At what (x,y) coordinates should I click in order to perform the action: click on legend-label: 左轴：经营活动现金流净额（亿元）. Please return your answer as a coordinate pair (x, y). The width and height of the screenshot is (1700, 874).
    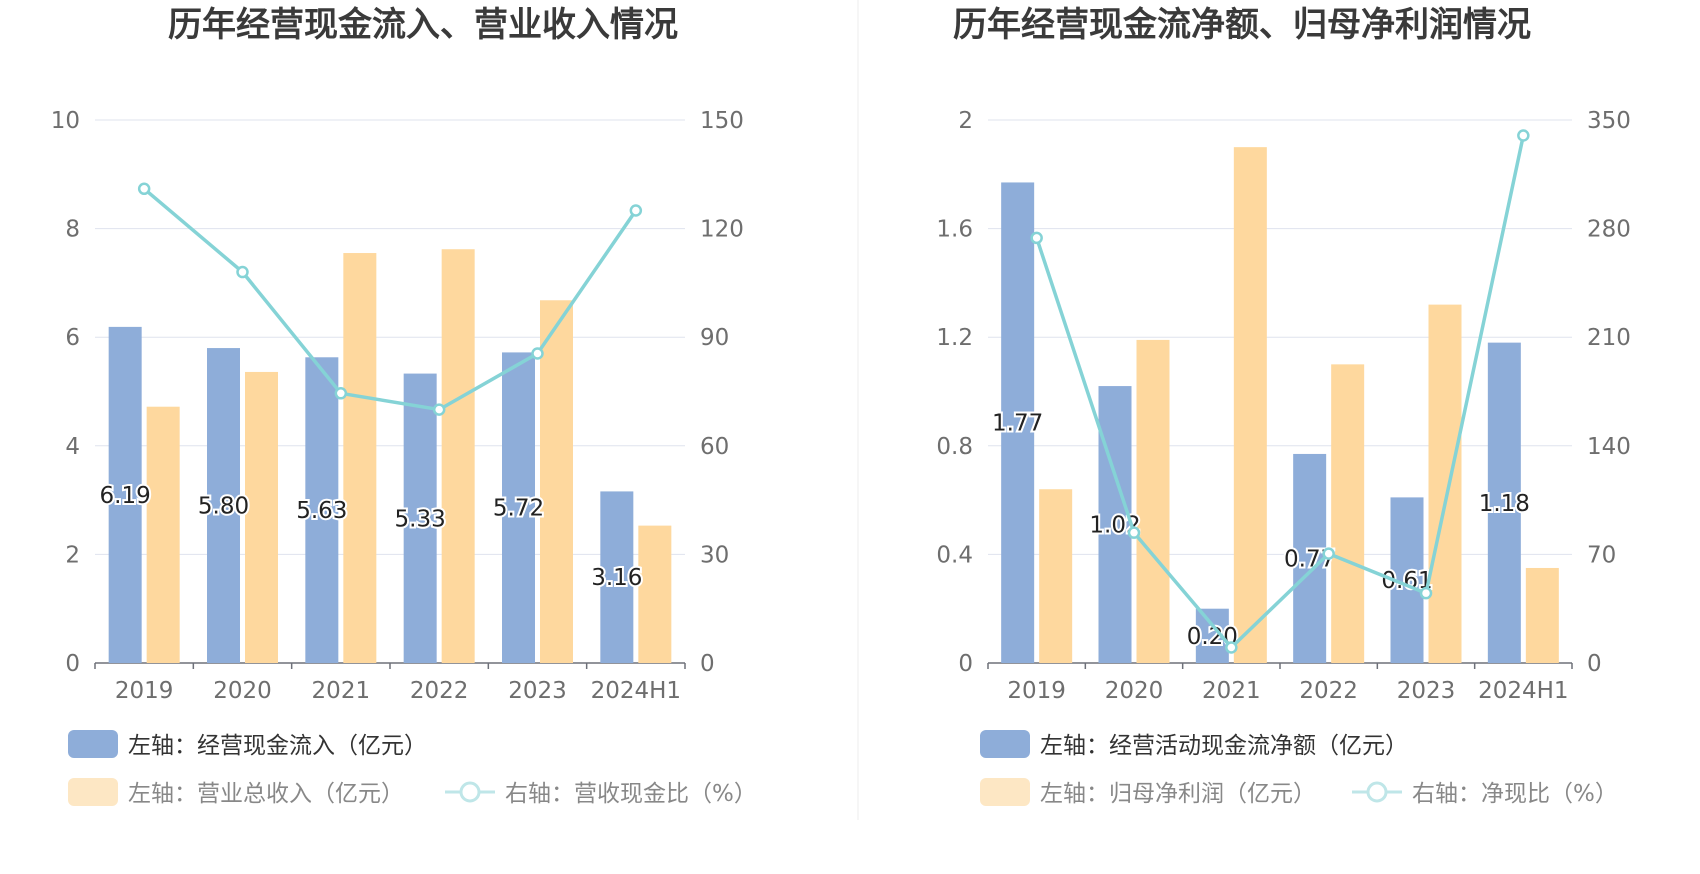
    Looking at the image, I should click on (1224, 746).